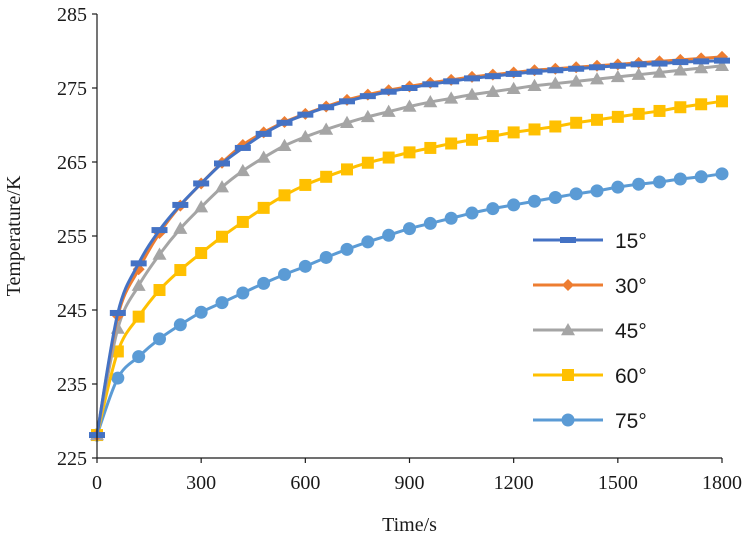 The height and width of the screenshot is (541, 750). I want to click on y-tick-label: 285, so click(72, 15).